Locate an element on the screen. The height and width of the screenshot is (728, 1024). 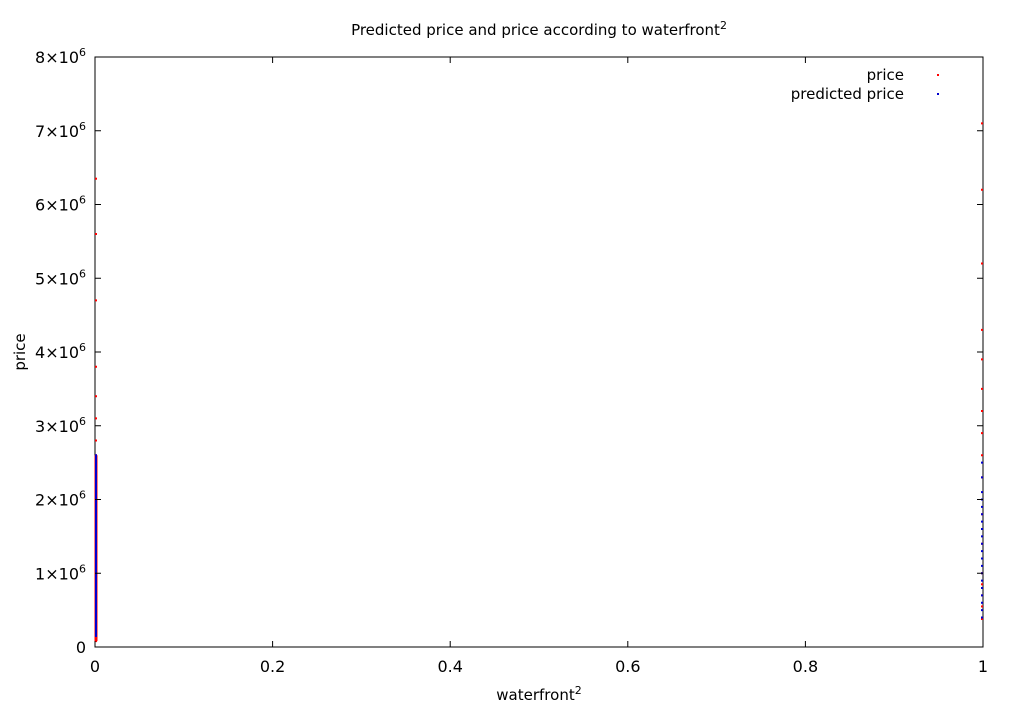
y-tick-label: 5×10⁶ is located at coordinates (60, 277).